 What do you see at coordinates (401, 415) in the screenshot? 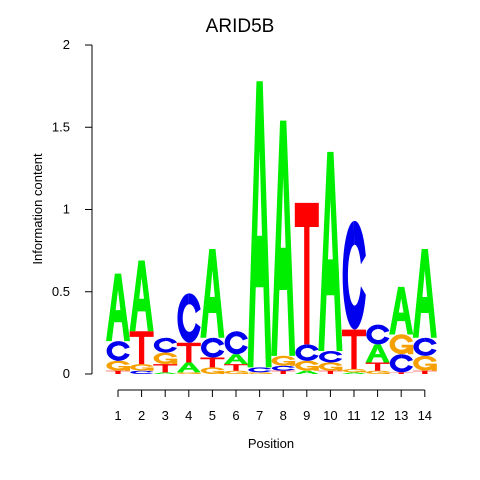
I see `x-tick-label: 13` at bounding box center [401, 415].